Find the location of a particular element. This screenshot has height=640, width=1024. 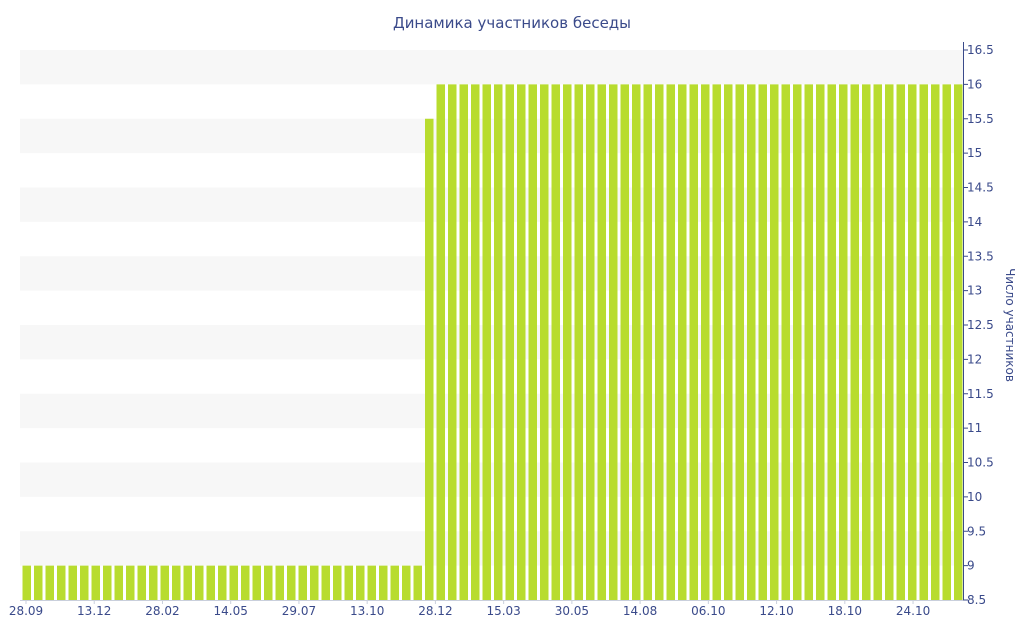

x-tick-label: 14.05 is located at coordinates (231, 611).